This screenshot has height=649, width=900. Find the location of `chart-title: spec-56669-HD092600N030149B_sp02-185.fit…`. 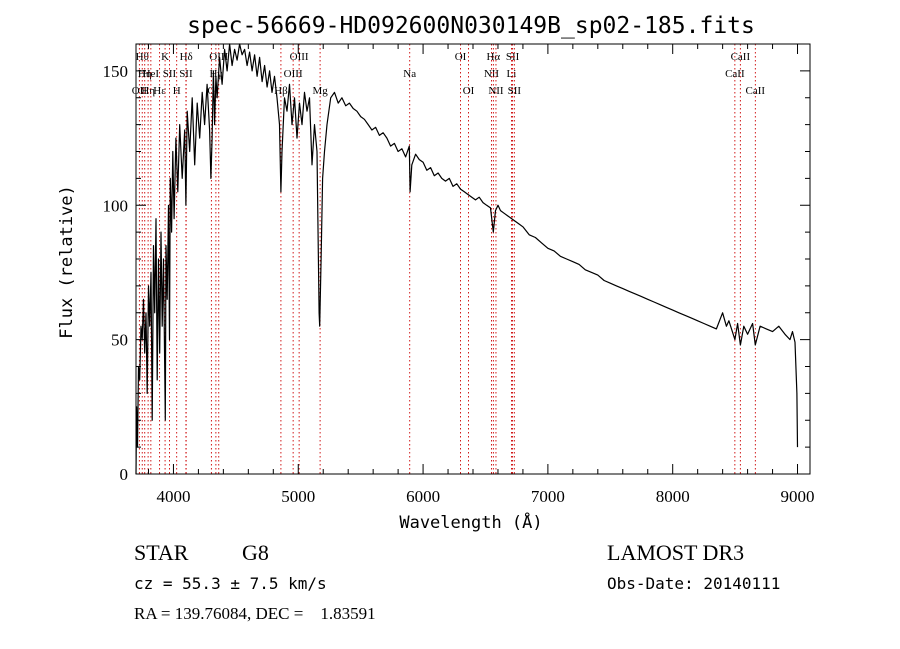

chart-title: spec-56669-HD092600N030149B_sp02-185.fit… is located at coordinates (471, 26).